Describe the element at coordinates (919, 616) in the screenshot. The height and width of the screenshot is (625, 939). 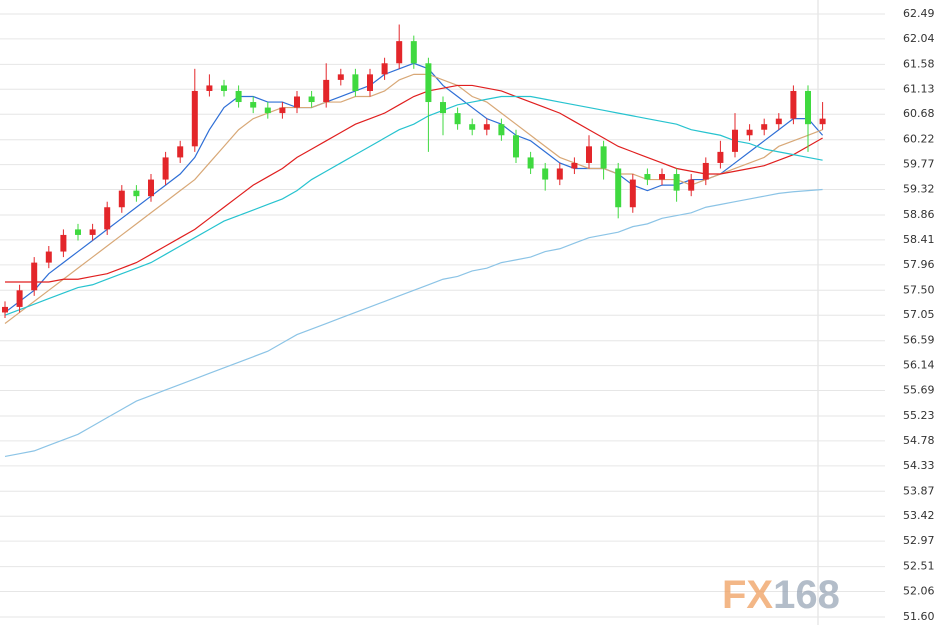
I see `y-tick-label: 51.60` at that location.